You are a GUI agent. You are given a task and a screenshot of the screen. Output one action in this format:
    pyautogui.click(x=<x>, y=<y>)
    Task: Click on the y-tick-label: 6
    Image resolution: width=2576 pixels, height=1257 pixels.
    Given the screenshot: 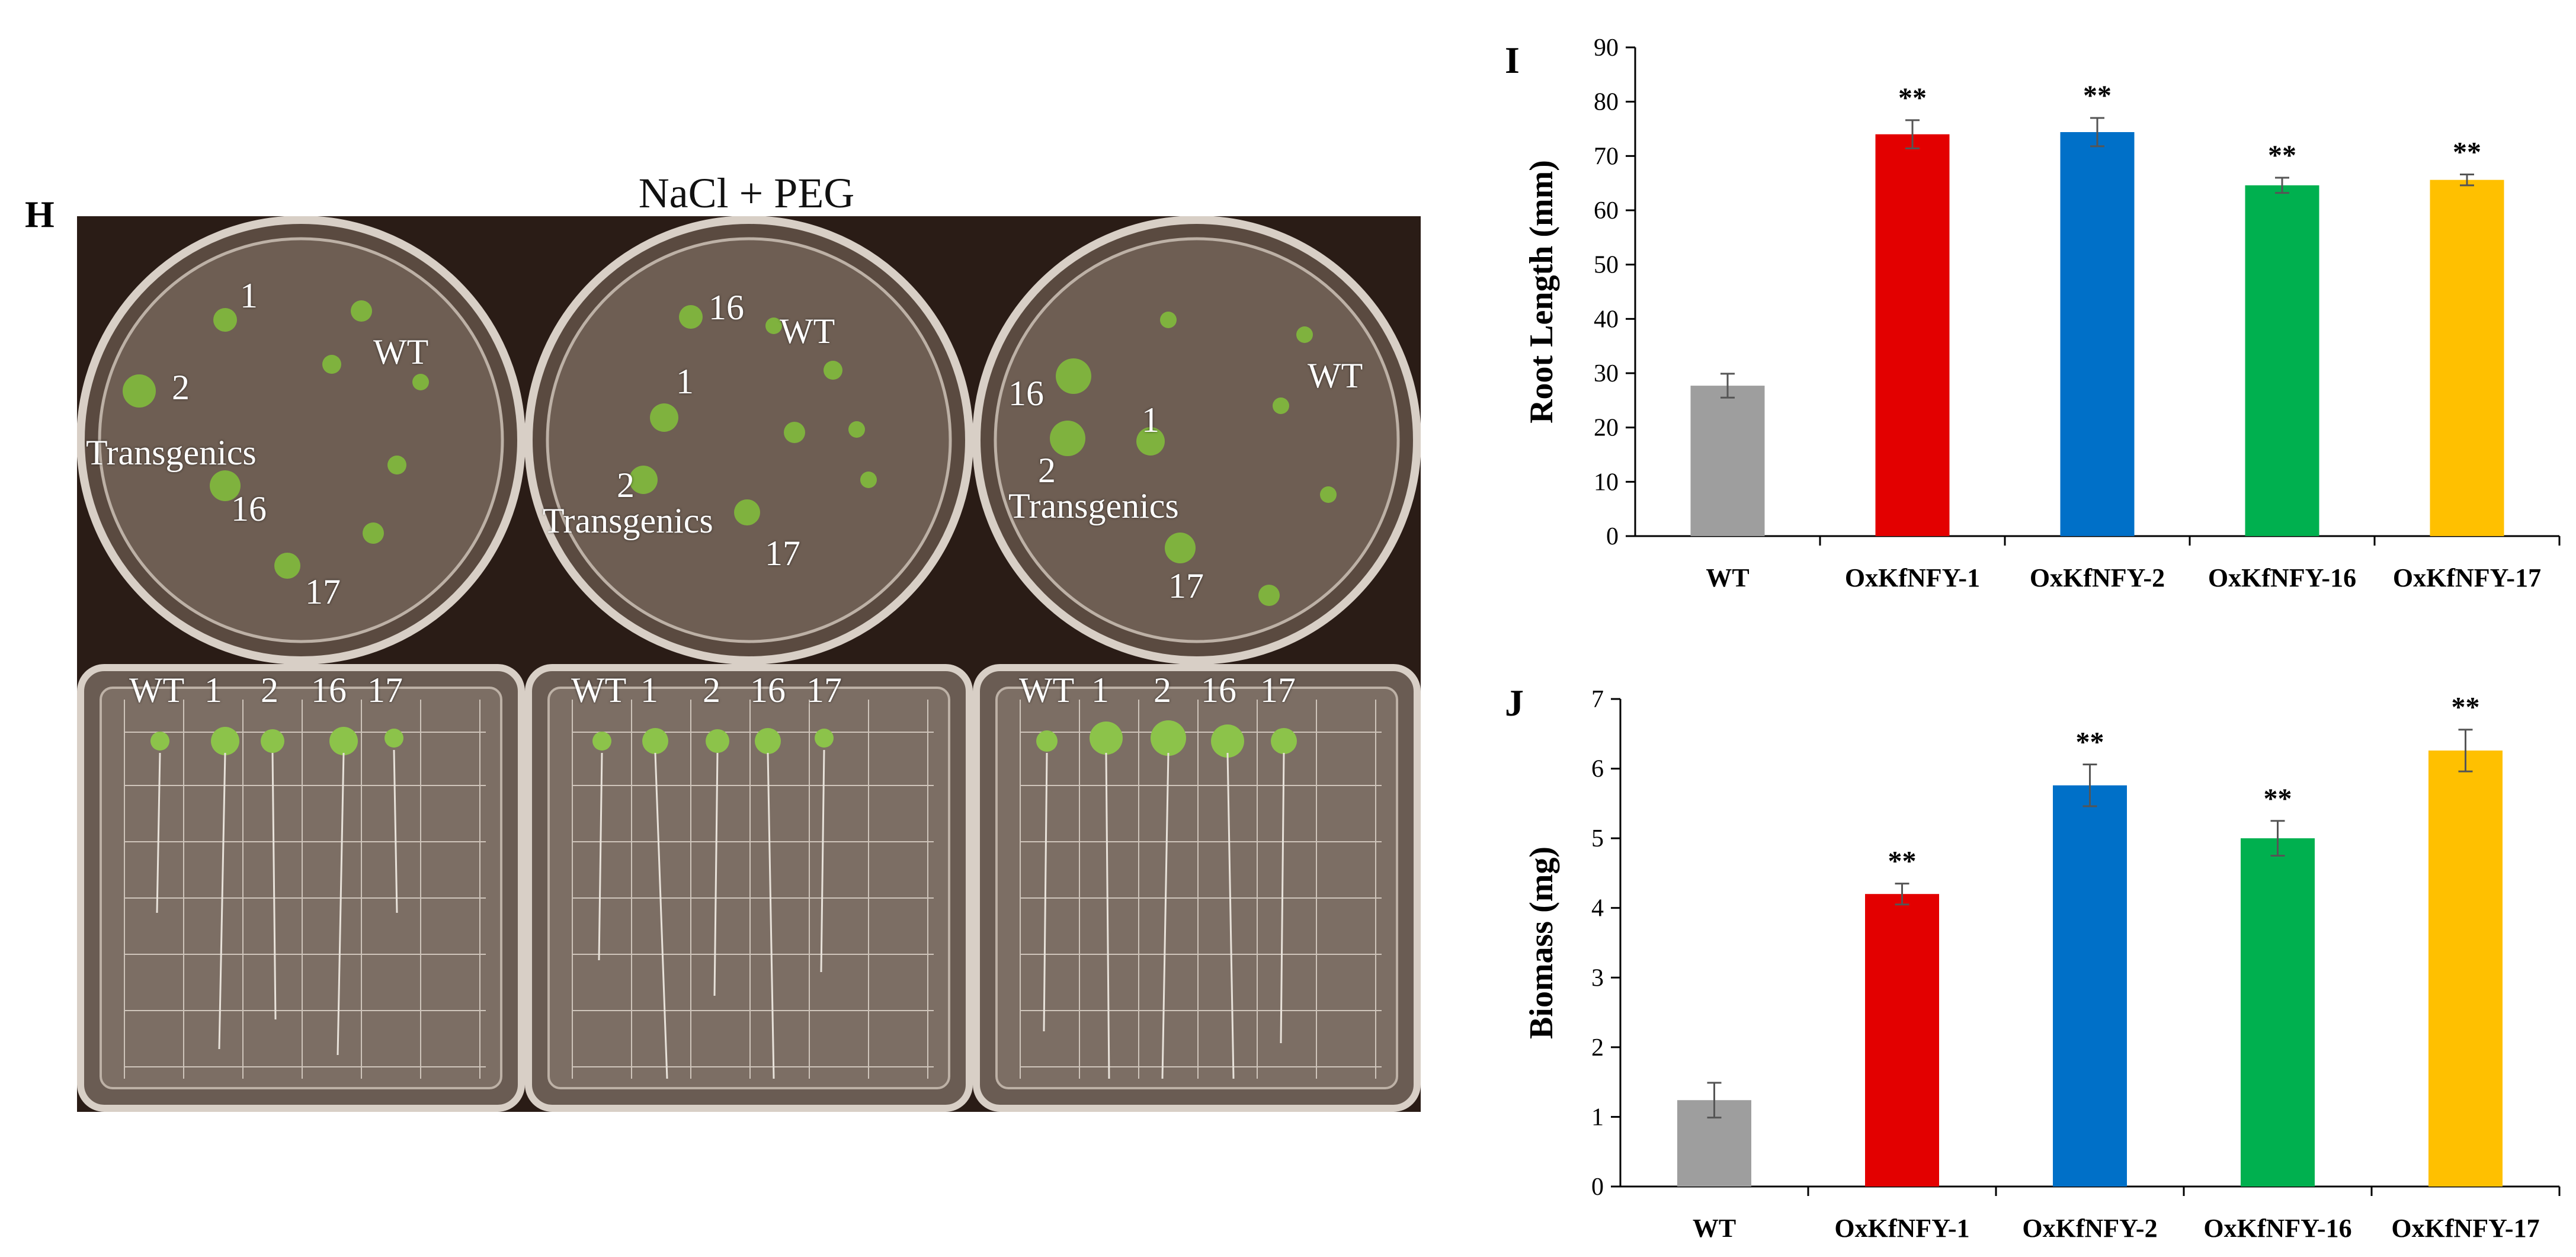 What is the action you would take?
    pyautogui.click(x=1597, y=769)
    